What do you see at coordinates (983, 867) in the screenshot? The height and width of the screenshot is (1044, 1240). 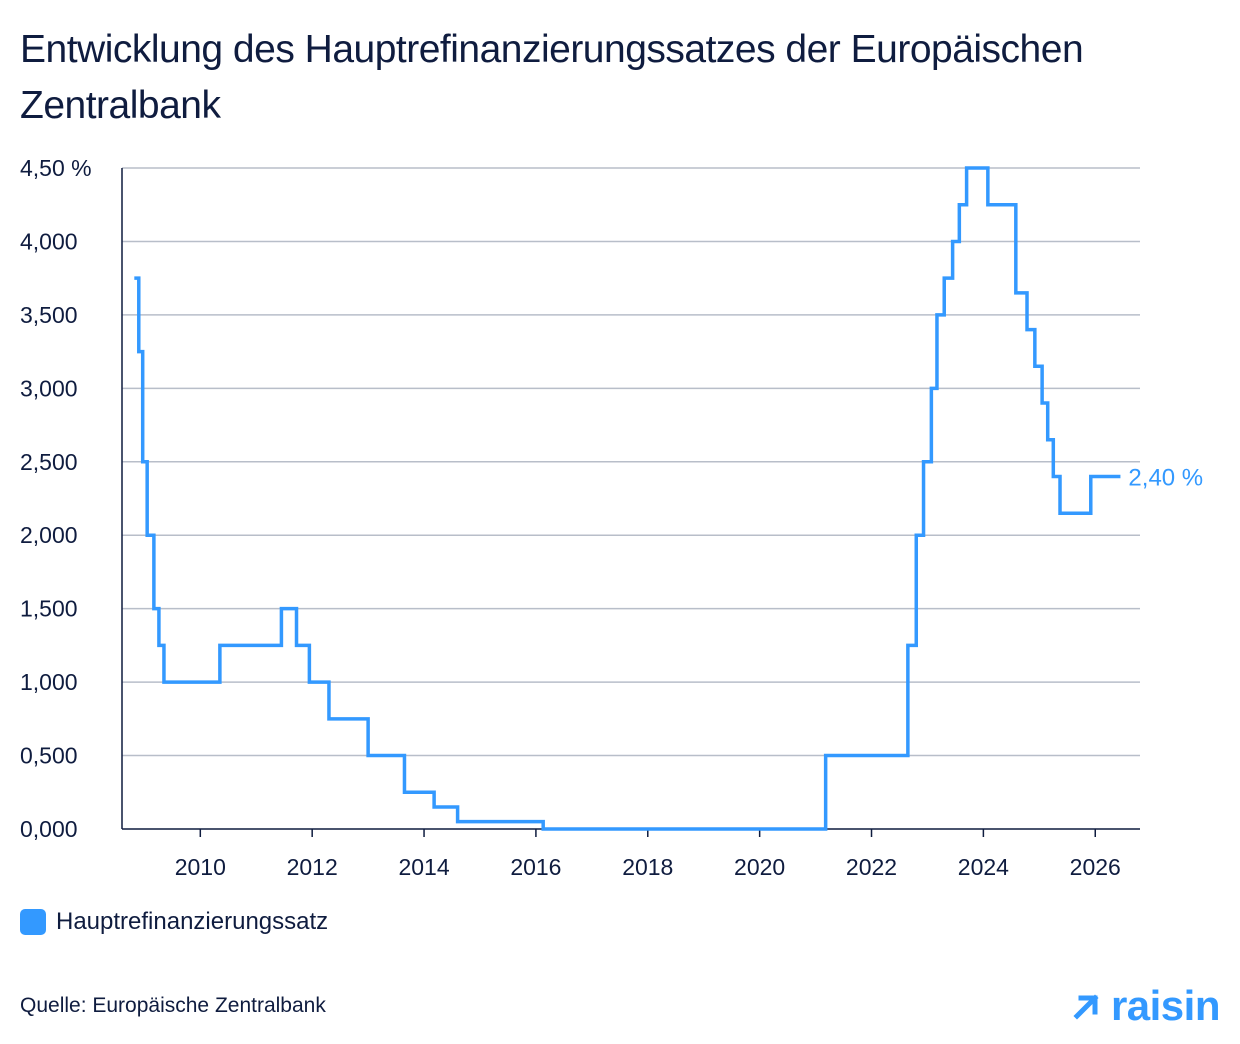 I see `x-tick-label: 2024` at bounding box center [983, 867].